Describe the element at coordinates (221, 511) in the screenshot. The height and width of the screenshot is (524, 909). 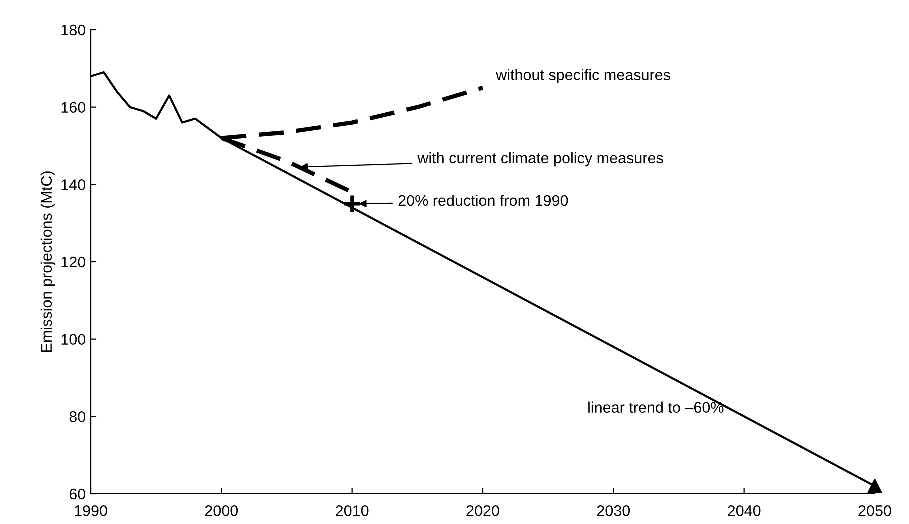
I see `x-tick-label: 2000` at that location.